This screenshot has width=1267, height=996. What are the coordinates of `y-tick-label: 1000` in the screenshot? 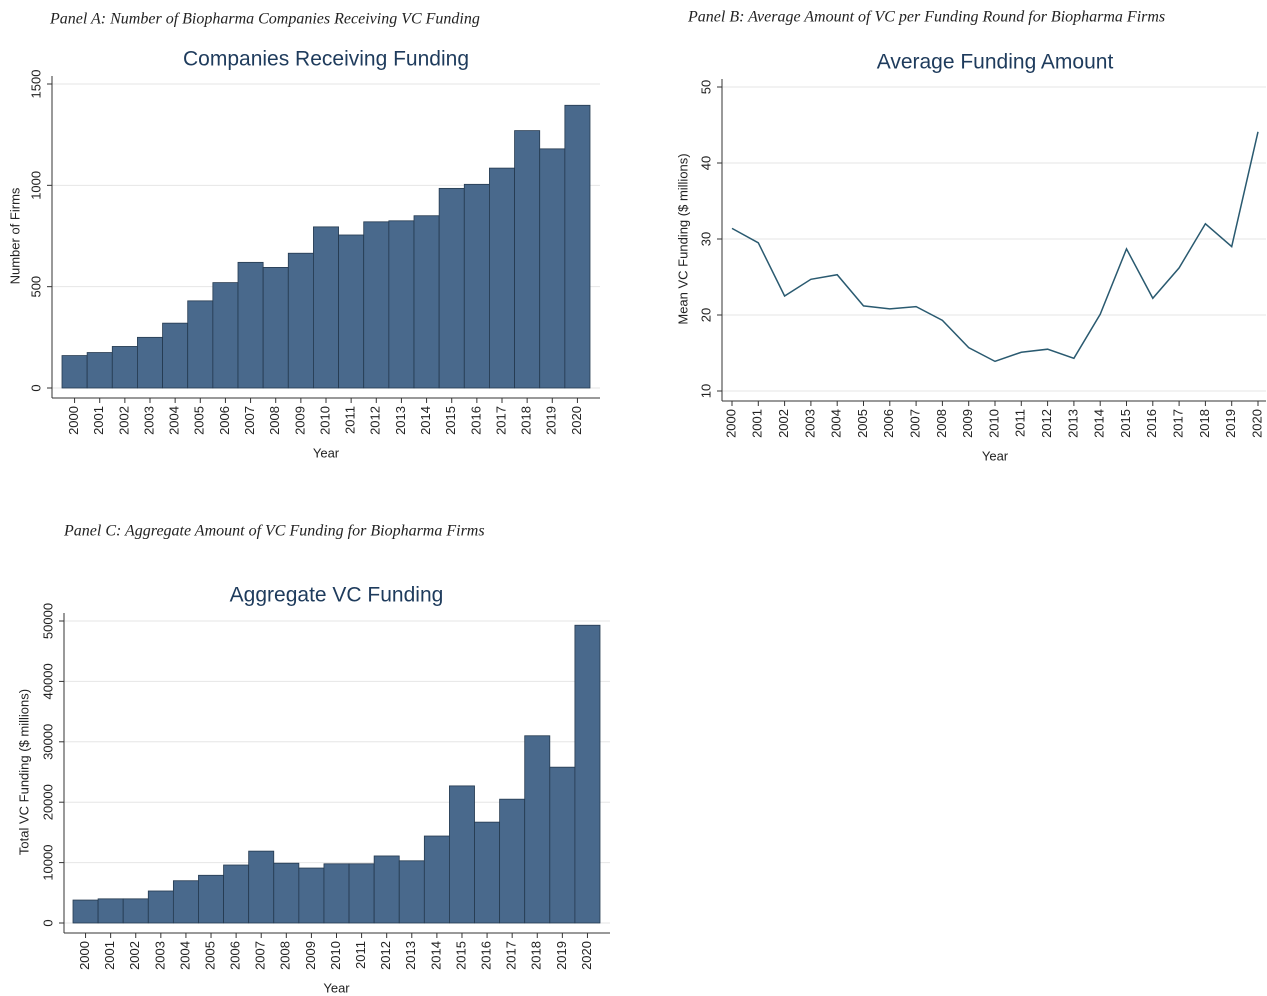 It's located at (35, 185).